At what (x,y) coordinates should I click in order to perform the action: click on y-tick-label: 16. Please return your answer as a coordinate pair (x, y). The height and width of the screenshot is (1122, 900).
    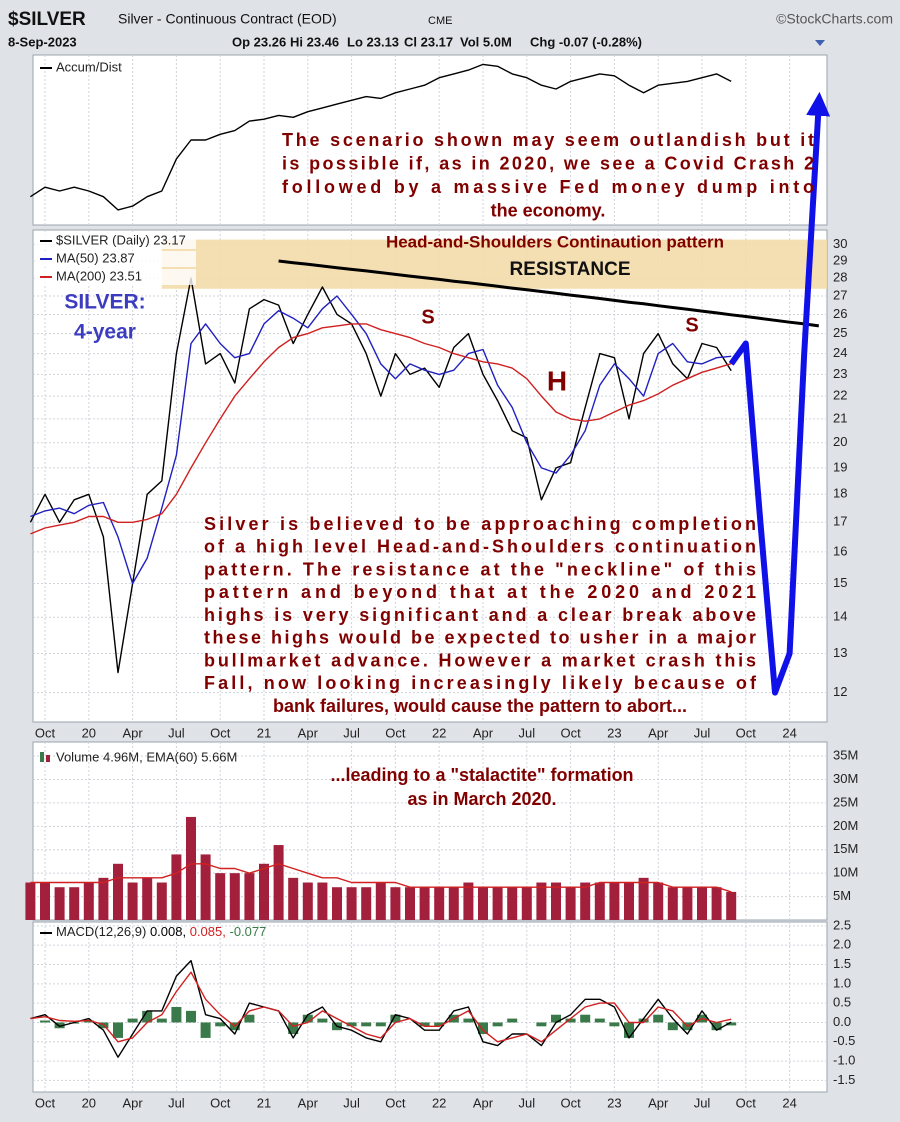
    Looking at the image, I should click on (840, 550).